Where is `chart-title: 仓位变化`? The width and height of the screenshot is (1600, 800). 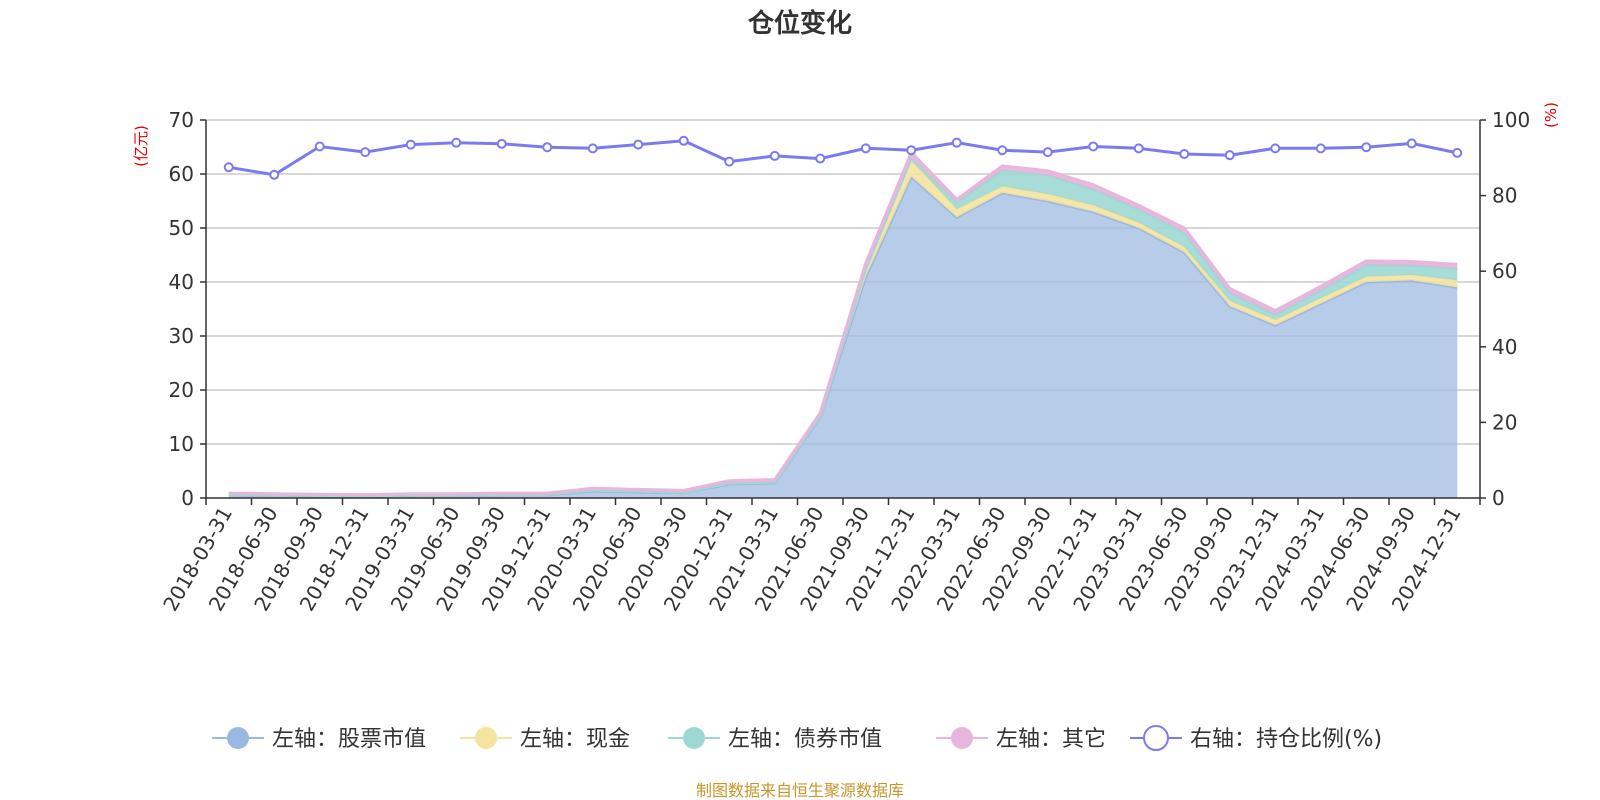 chart-title: 仓位变化 is located at coordinates (799, 23).